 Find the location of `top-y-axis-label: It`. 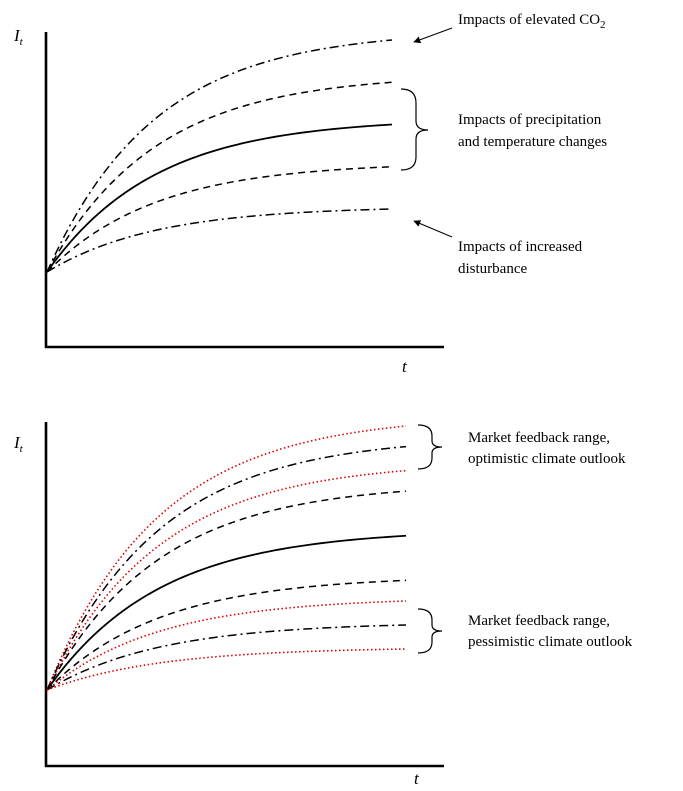

top-y-axis-label: It is located at coordinates (18, 37).